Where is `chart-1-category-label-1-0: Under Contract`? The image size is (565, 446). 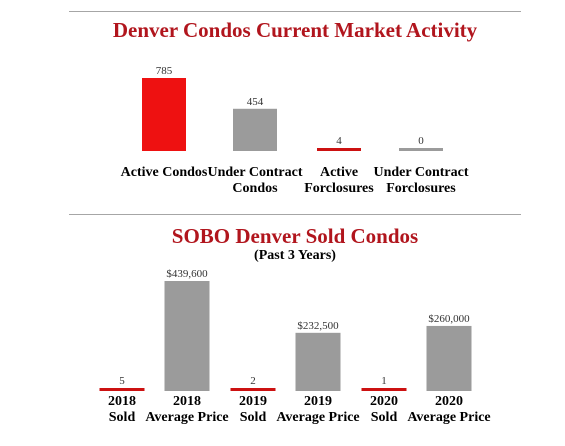 chart-1-category-label-1-0: Under Contract is located at coordinates (254, 172).